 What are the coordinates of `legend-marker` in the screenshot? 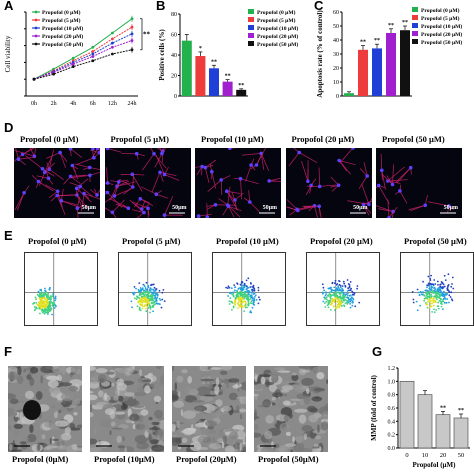 It's located at (36, 44).